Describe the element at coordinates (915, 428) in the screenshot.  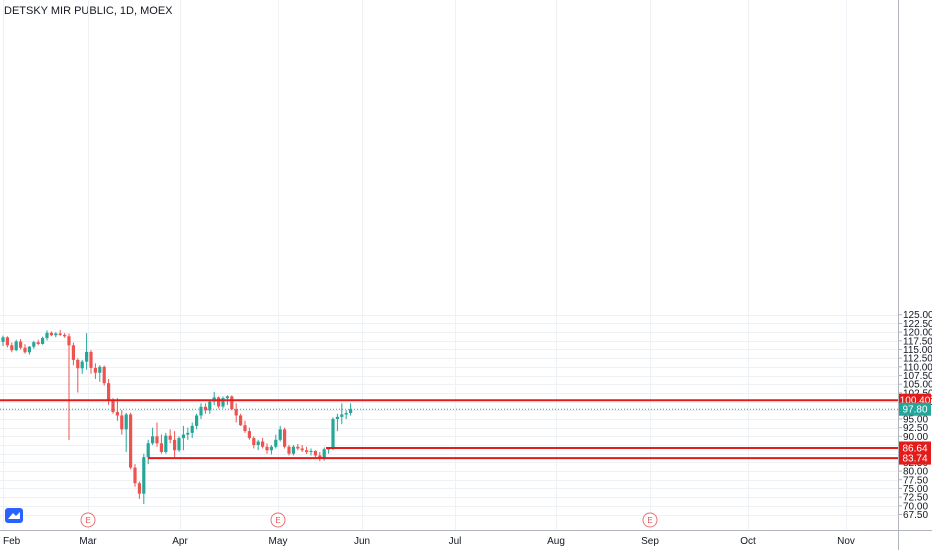
I see `y-tick-label: 92.50` at that location.